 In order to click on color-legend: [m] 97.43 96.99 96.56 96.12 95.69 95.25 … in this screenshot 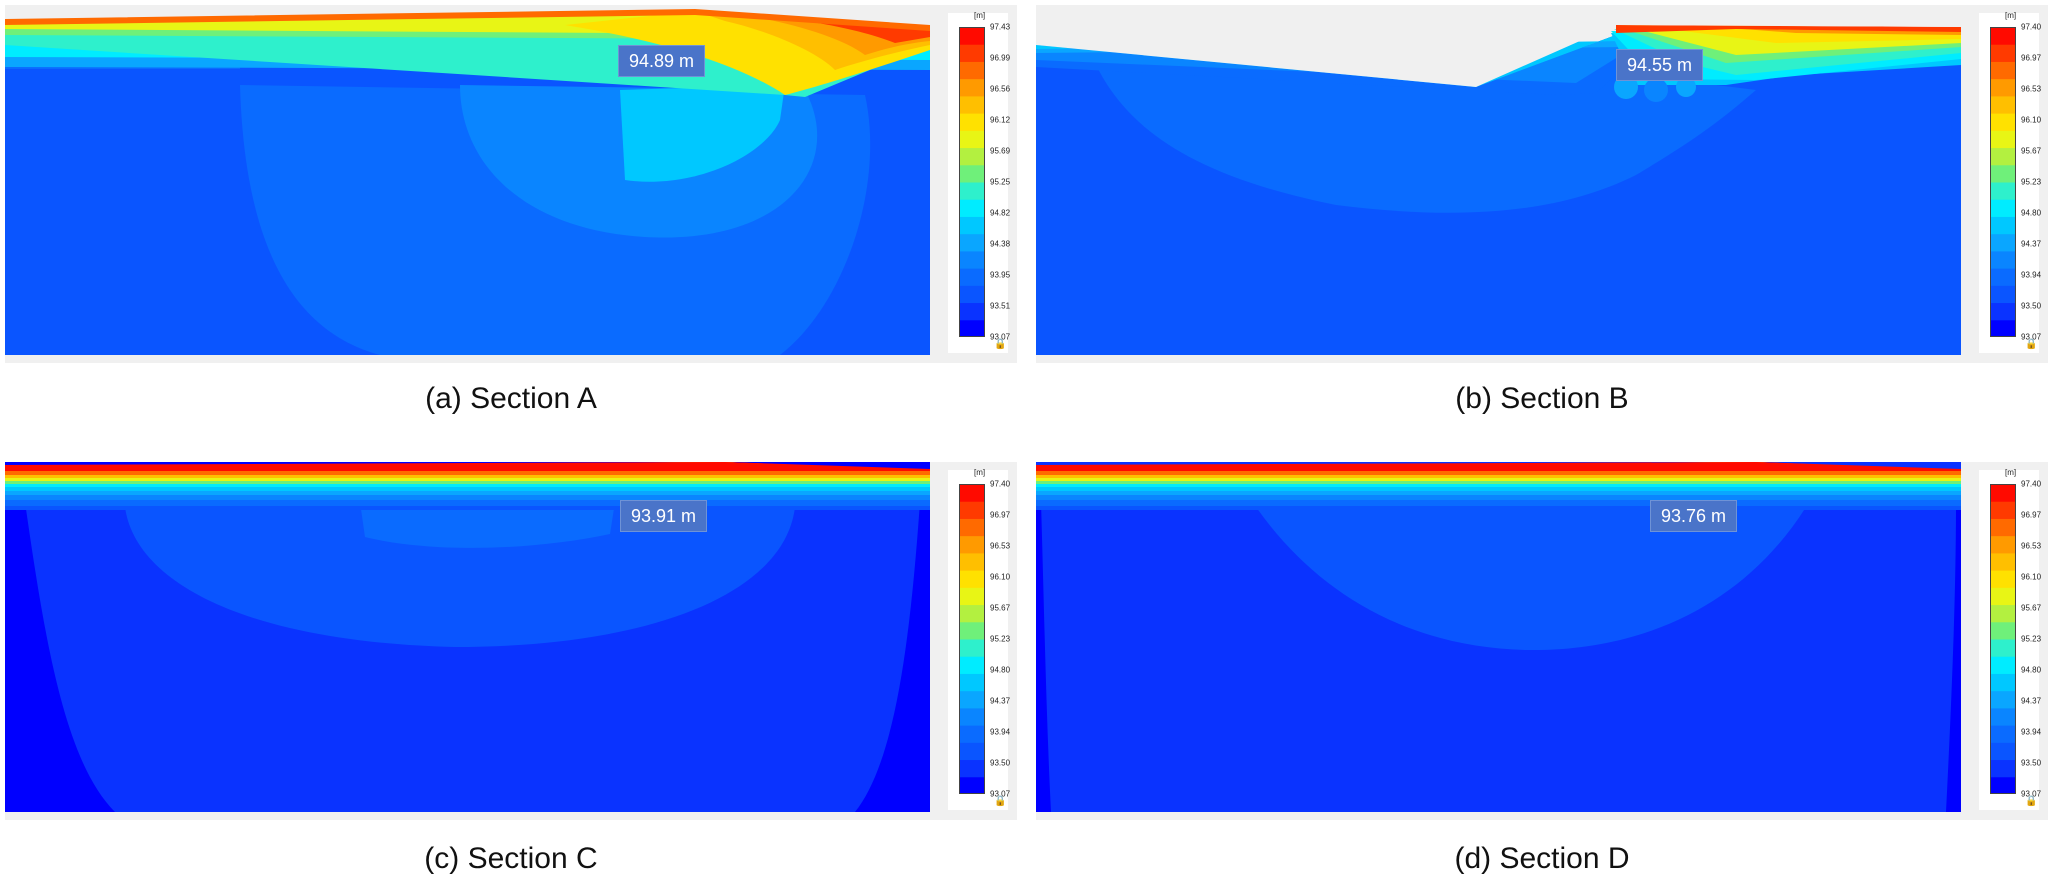, I will do `click(979, 182)`.